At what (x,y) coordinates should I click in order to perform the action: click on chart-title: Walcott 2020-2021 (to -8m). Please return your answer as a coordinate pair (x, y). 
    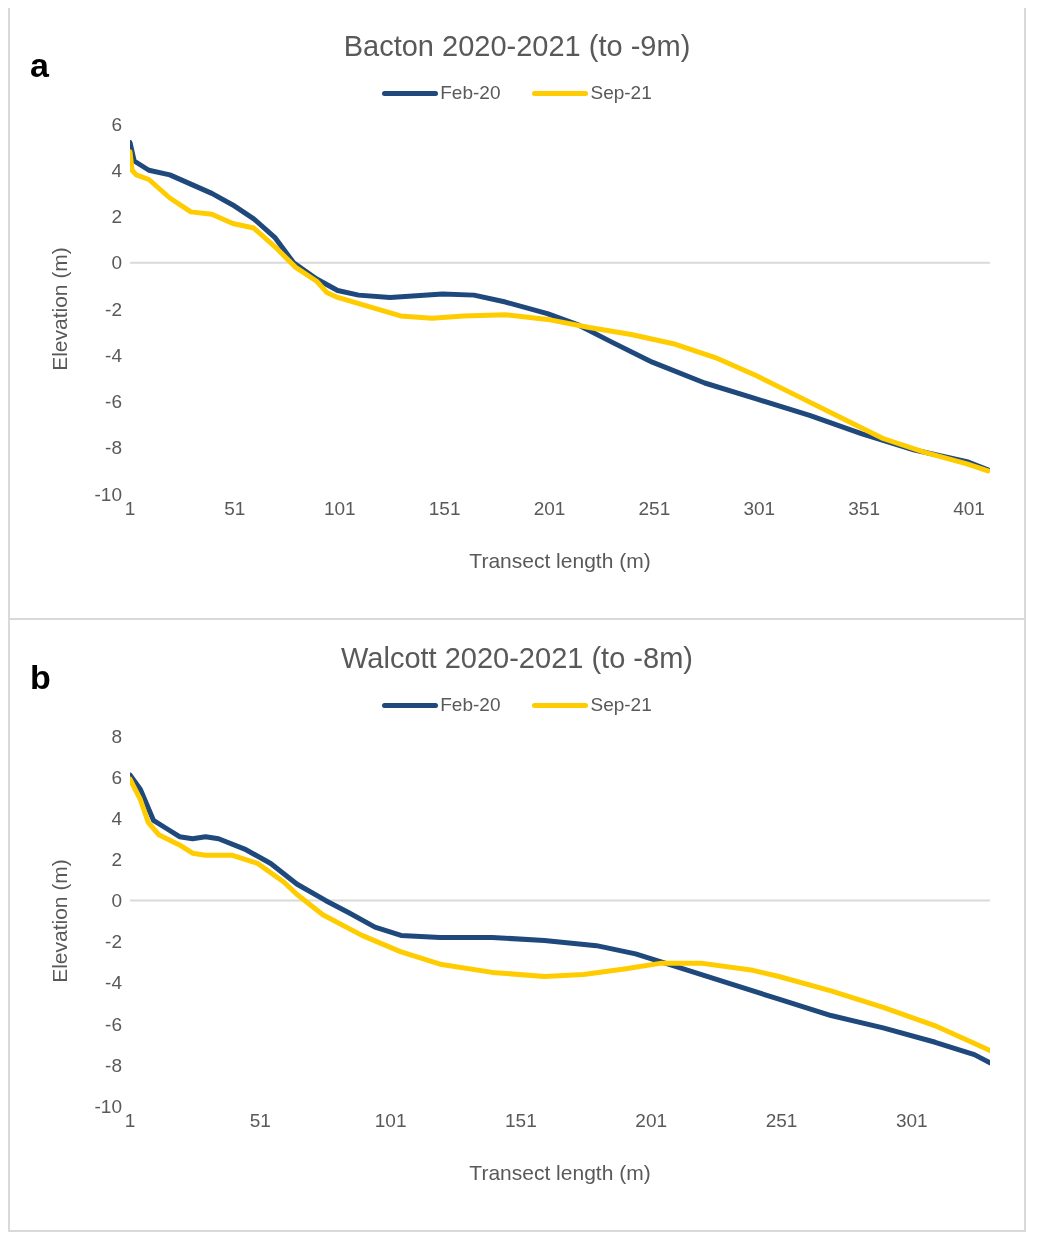
    Looking at the image, I should click on (517, 658).